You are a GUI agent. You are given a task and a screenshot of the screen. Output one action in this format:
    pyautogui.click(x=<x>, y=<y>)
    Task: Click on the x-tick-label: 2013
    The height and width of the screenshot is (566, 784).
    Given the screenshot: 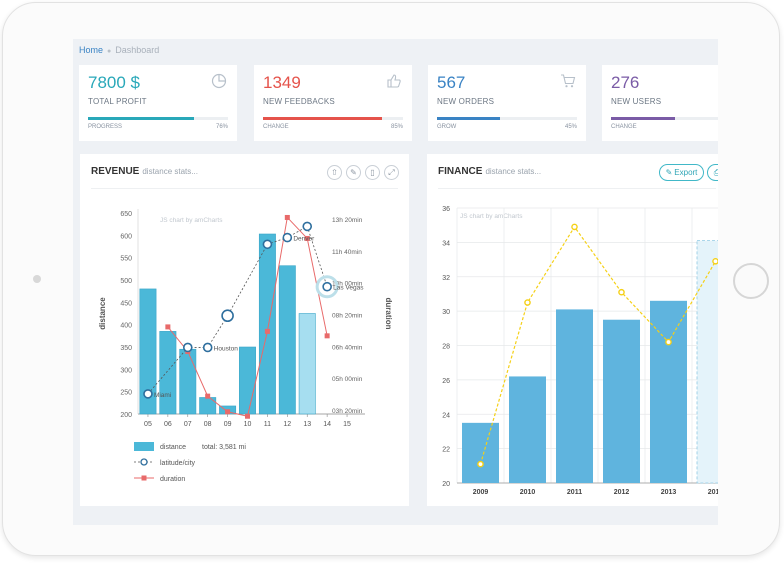 What is the action you would take?
    pyautogui.click(x=669, y=492)
    